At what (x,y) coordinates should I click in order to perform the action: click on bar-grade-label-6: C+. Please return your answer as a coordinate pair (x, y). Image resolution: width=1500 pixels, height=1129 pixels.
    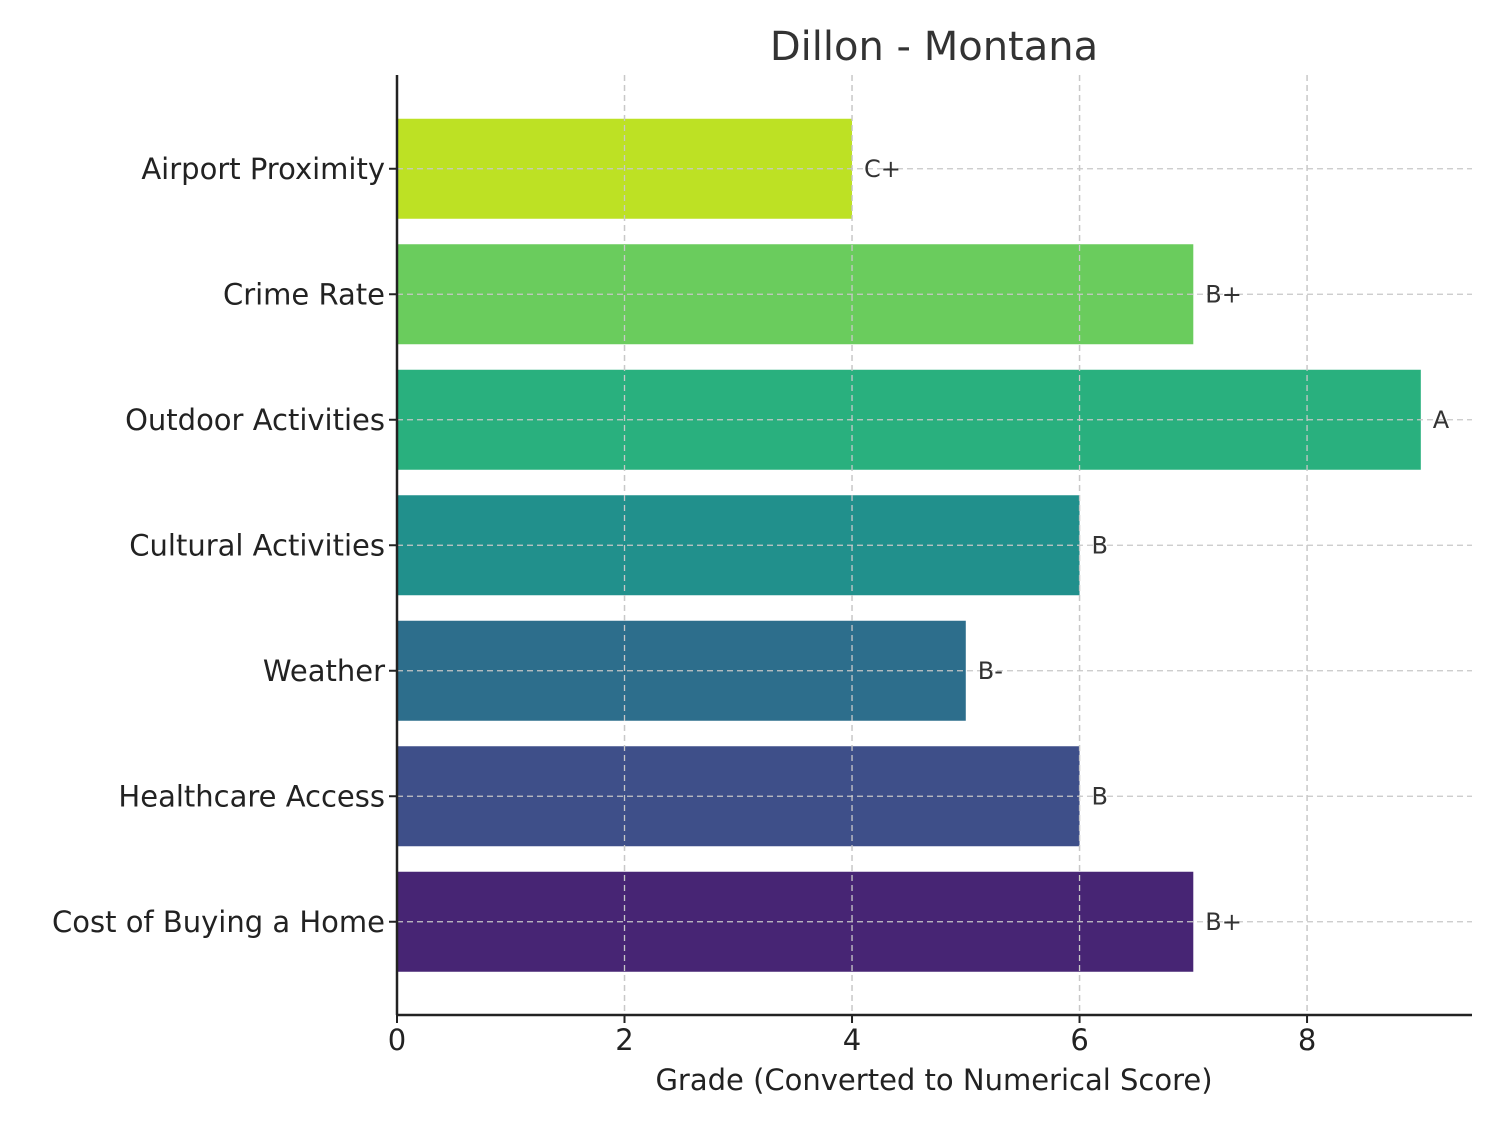
    Looking at the image, I should click on (882, 169).